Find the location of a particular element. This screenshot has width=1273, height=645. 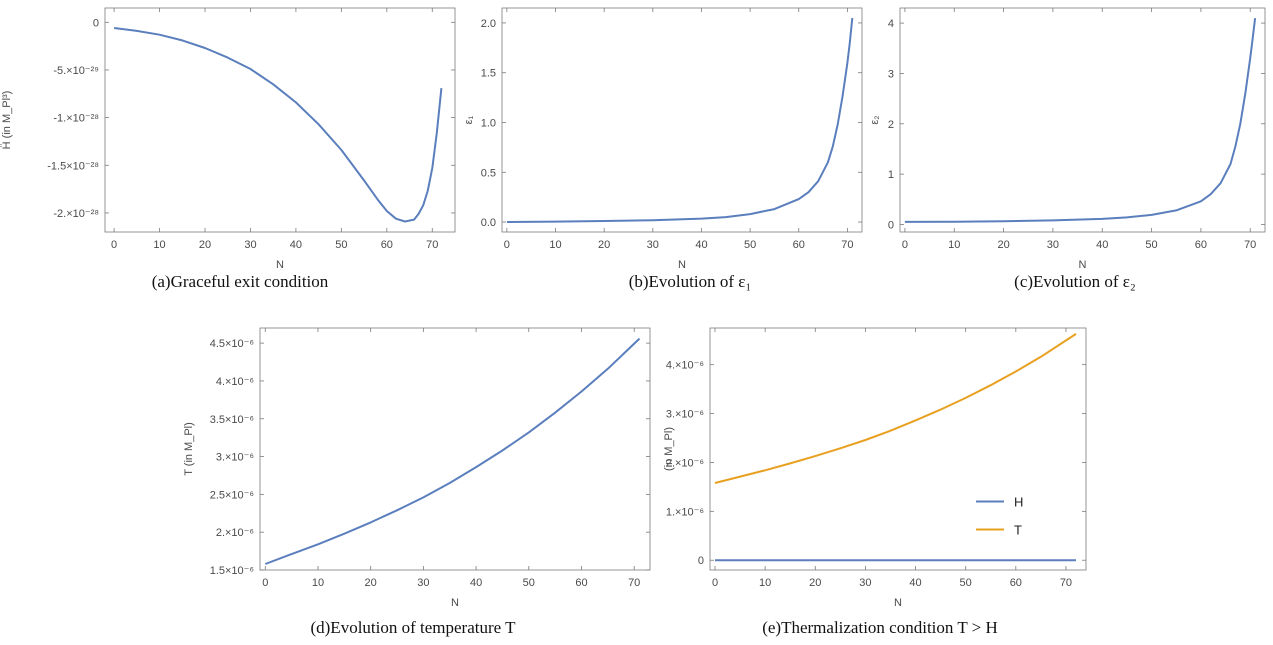

y-tick-label: 2.5×10⁻⁶ is located at coordinates (232, 495).